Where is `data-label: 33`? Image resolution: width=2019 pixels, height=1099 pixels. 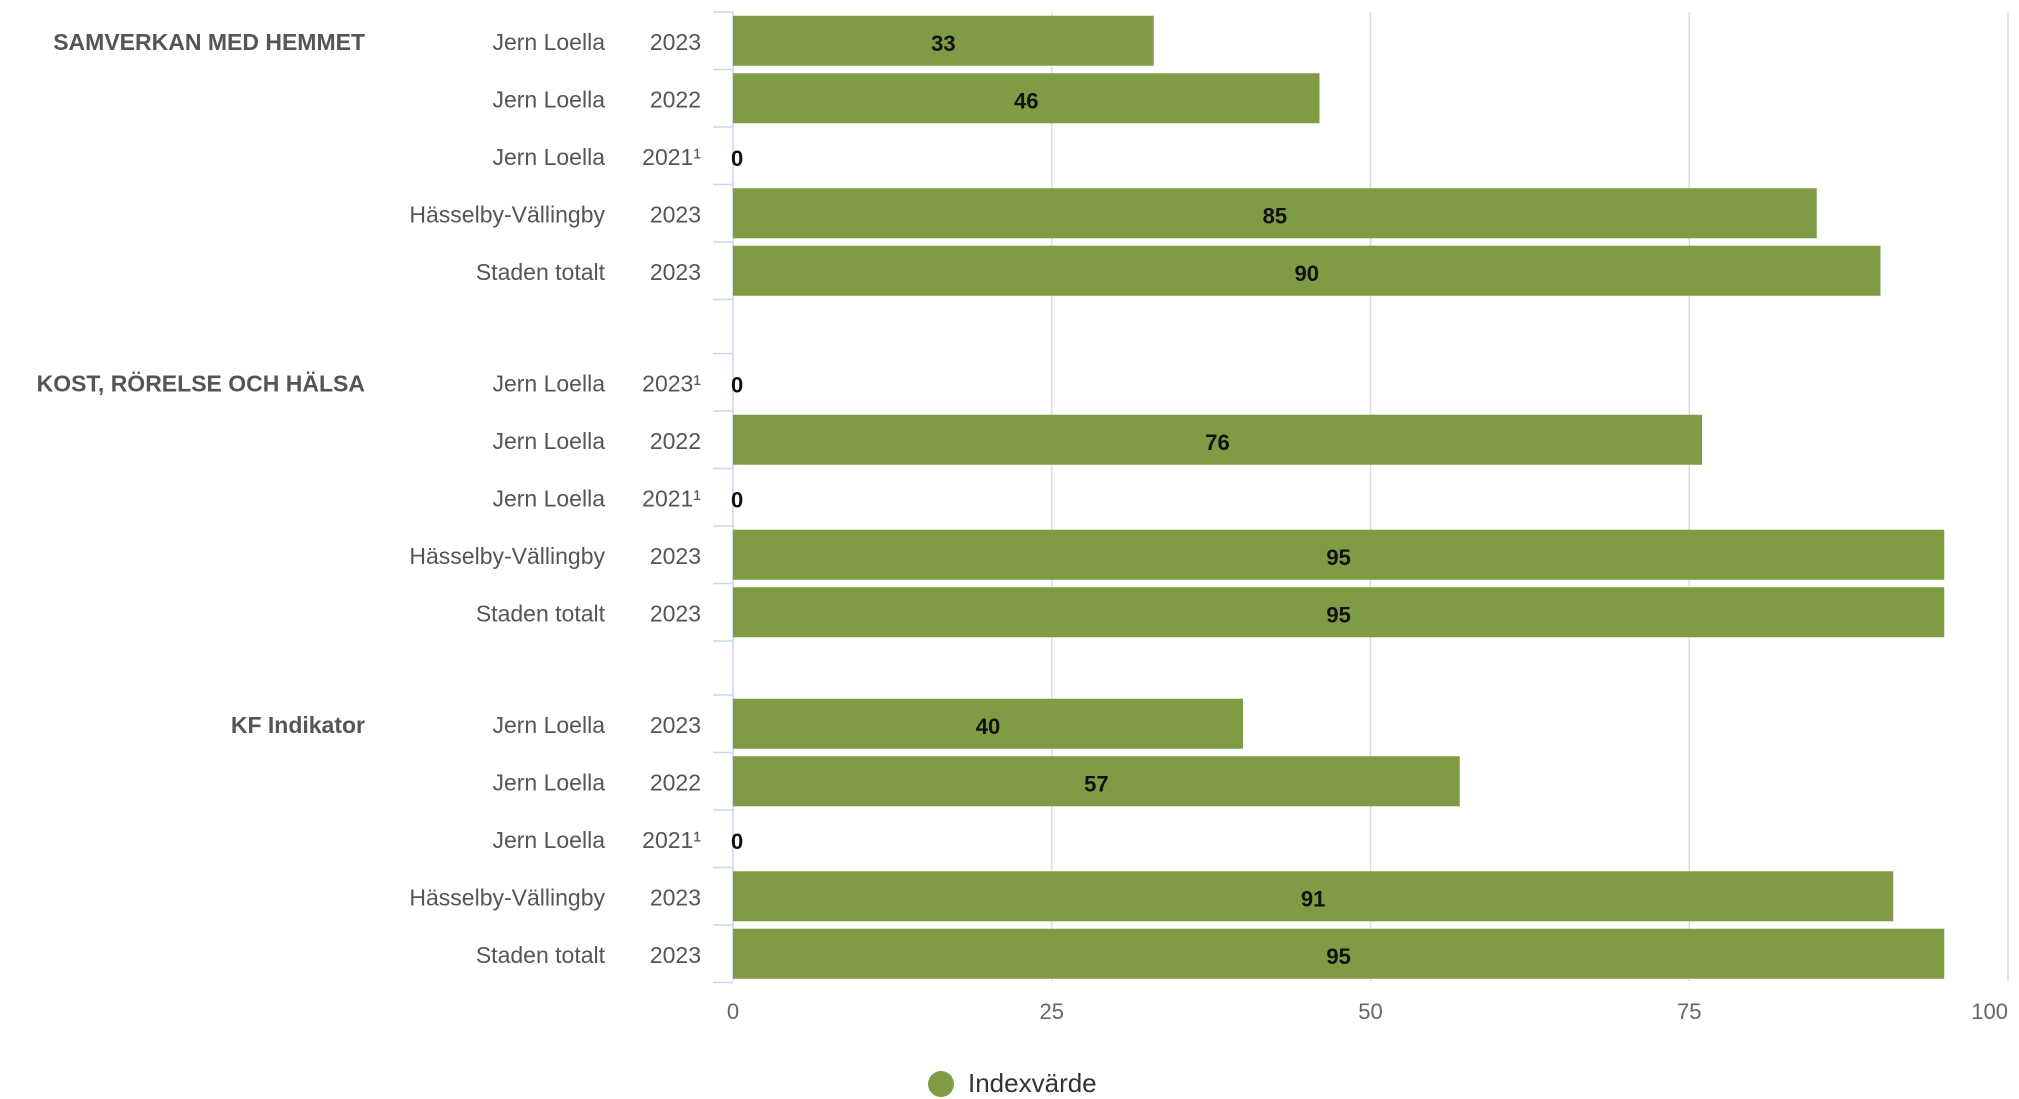
data-label: 33 is located at coordinates (943, 43).